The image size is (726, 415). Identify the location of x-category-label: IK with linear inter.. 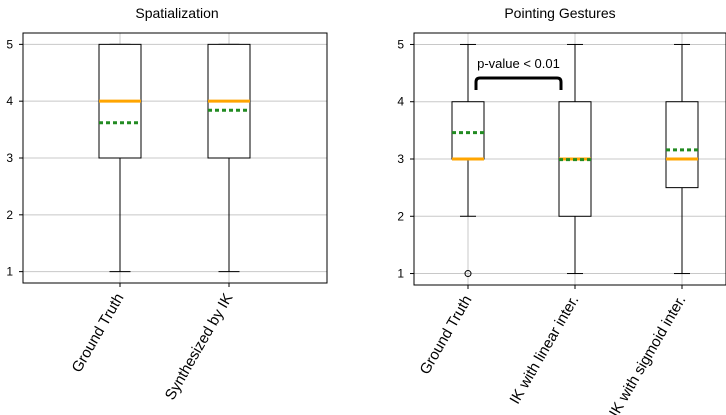
(544, 350).